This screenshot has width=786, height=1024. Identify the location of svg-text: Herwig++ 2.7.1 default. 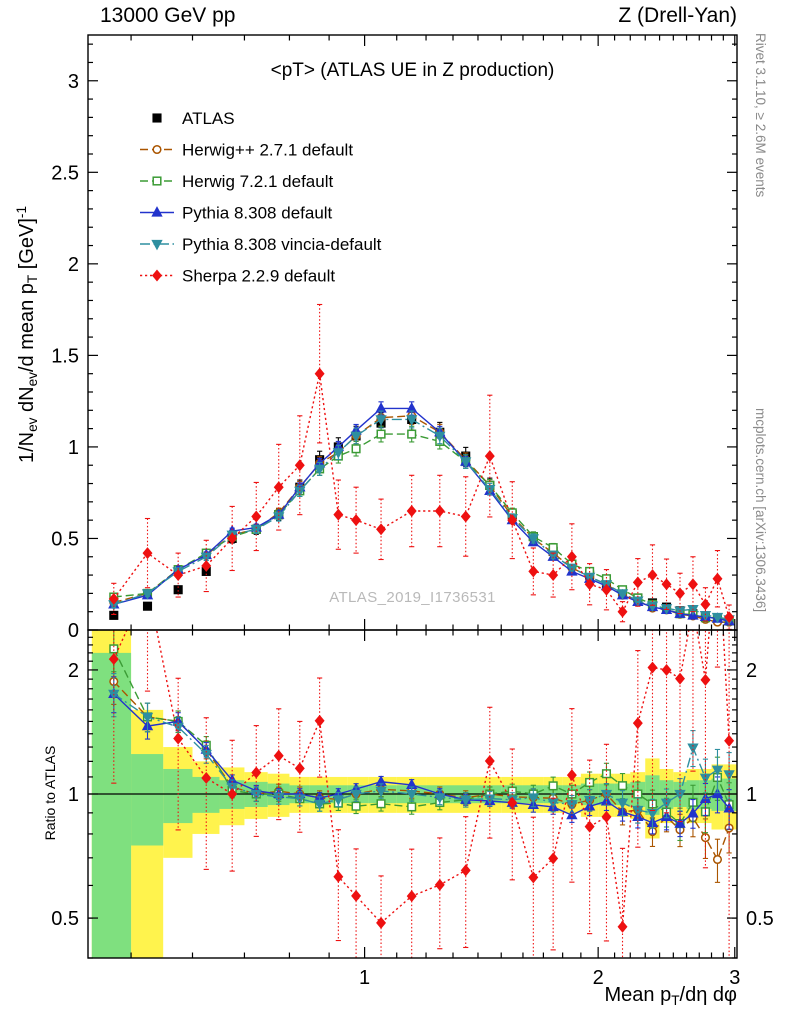
(267, 150).